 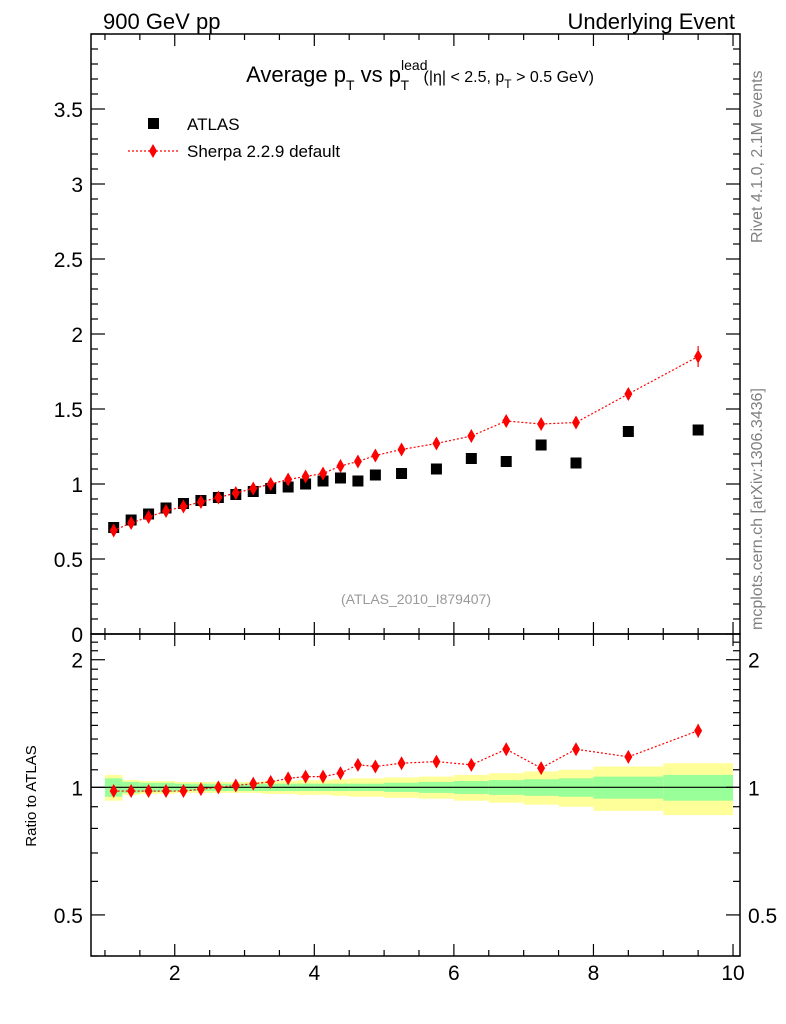 I want to click on legend-data-label: ATLAS, so click(x=213, y=124).